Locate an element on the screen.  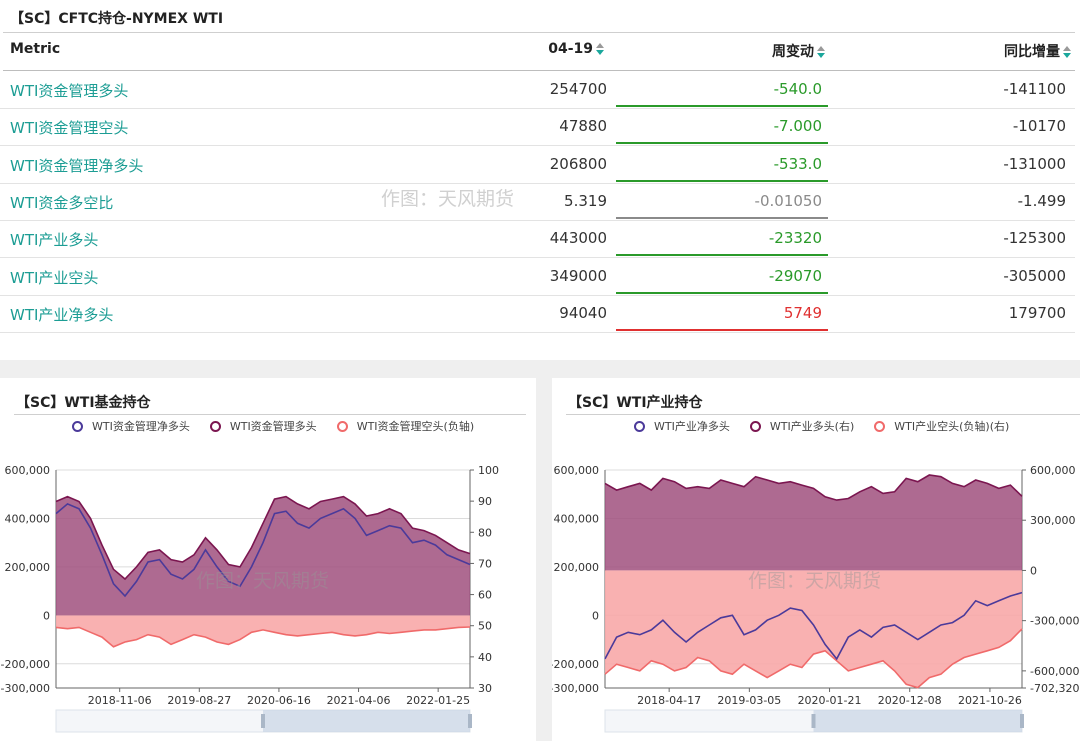
metric-link: WTI资金多空比 is located at coordinates (62, 202).